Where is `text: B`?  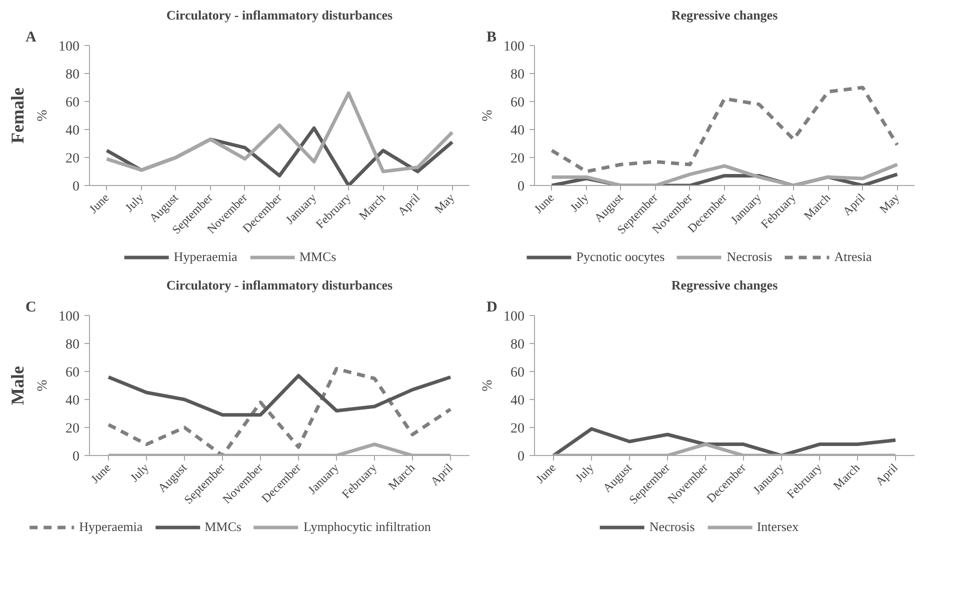 text: B is located at coordinates (491, 38).